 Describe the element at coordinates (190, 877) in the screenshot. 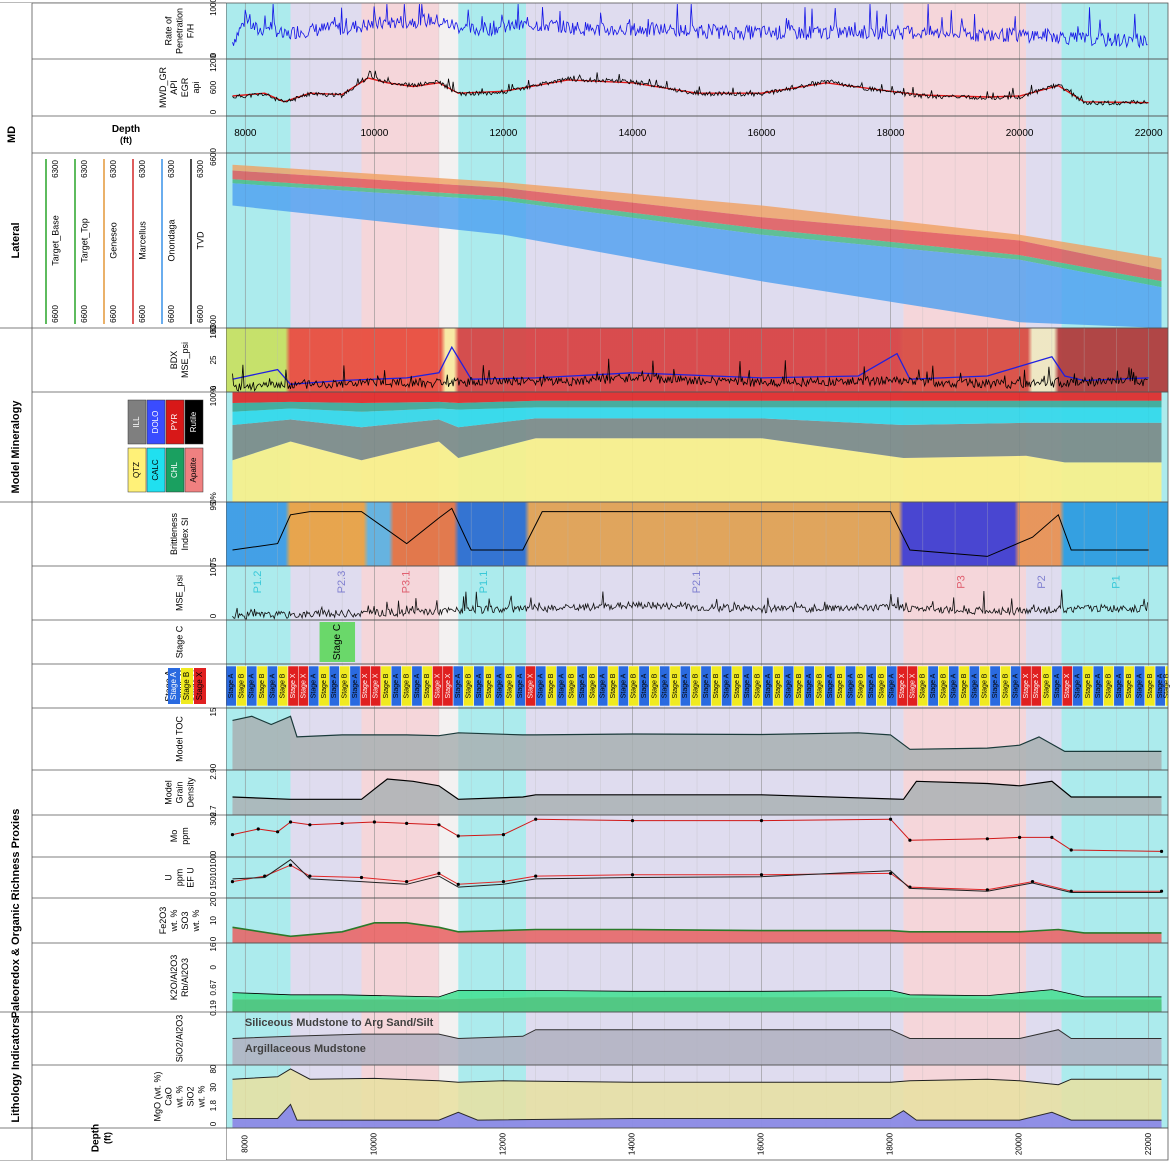

I see `u-label: EF U` at that location.